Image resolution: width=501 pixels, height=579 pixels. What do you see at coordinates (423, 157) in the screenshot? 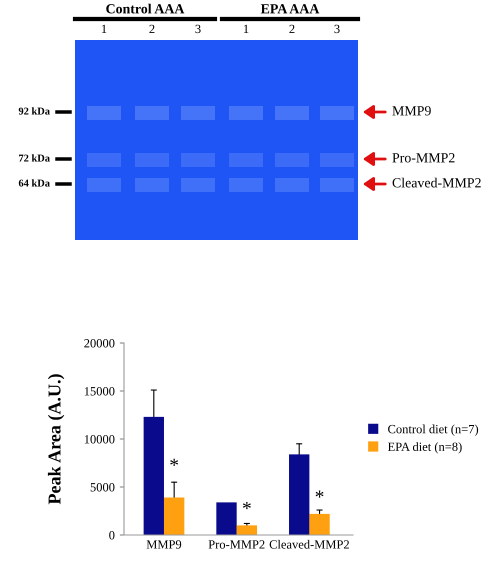
I see `text: Pro-MMP2` at bounding box center [423, 157].